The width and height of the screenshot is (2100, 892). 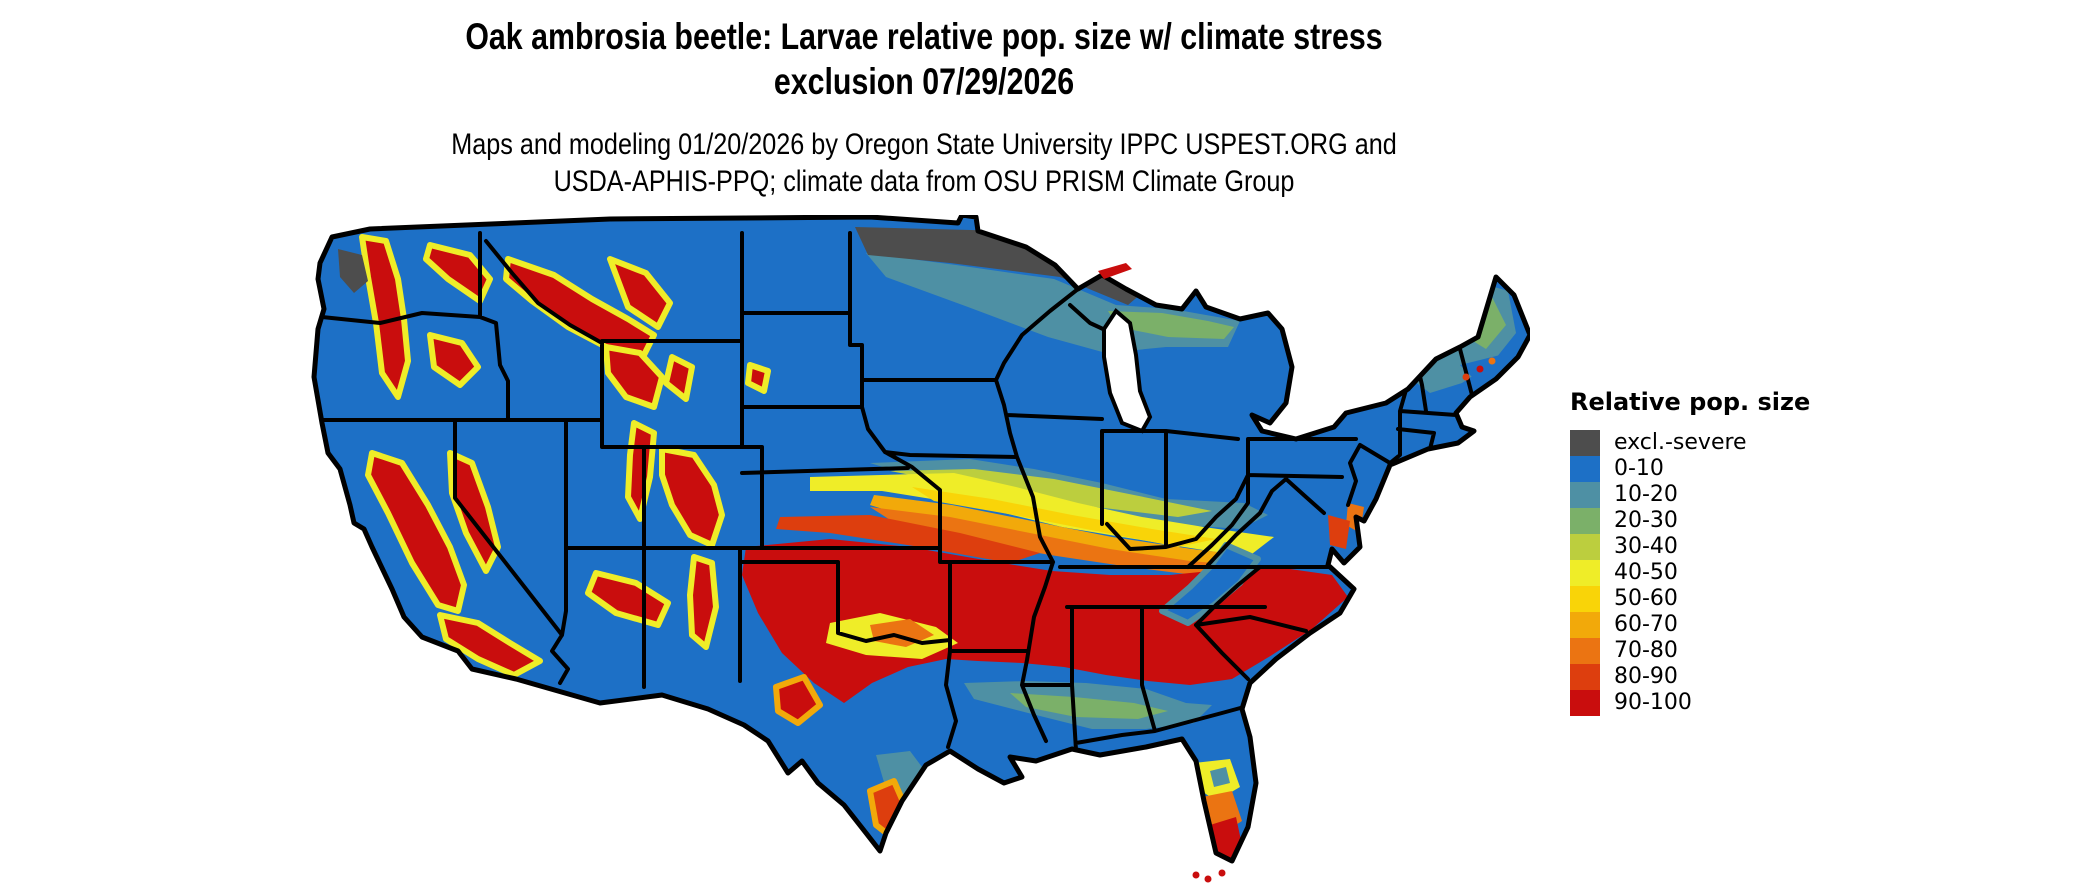 What do you see at coordinates (1127, 371) in the screenshot?
I see `lake-michigan` at bounding box center [1127, 371].